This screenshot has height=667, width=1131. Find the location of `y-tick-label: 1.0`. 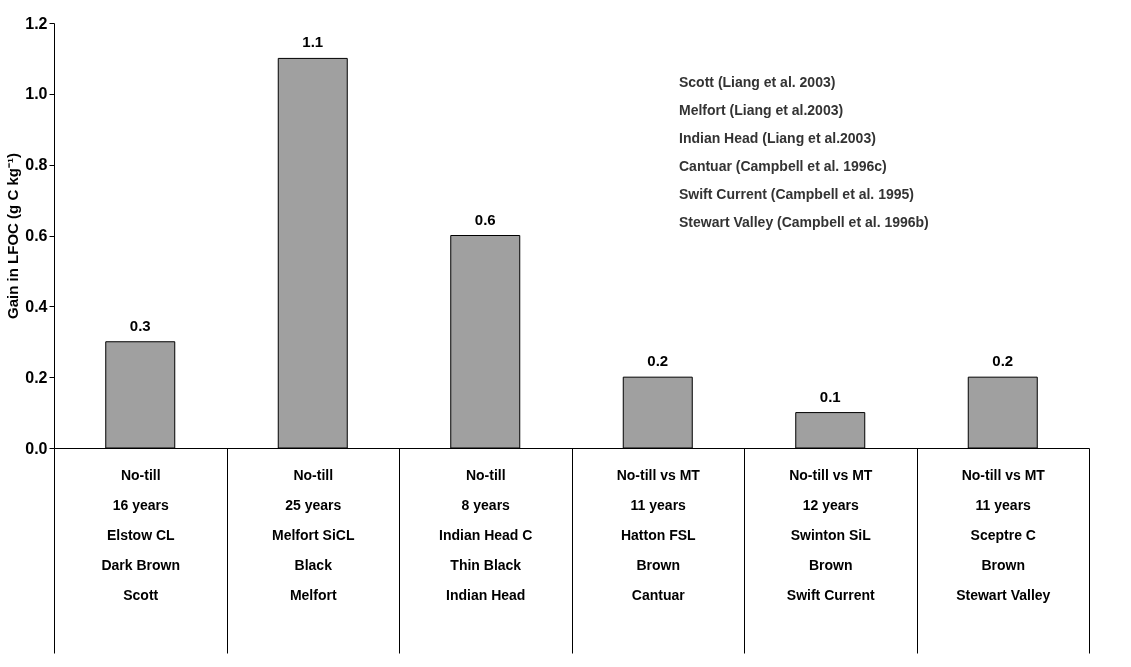

y-tick-label: 1.0 is located at coordinates (36, 94).